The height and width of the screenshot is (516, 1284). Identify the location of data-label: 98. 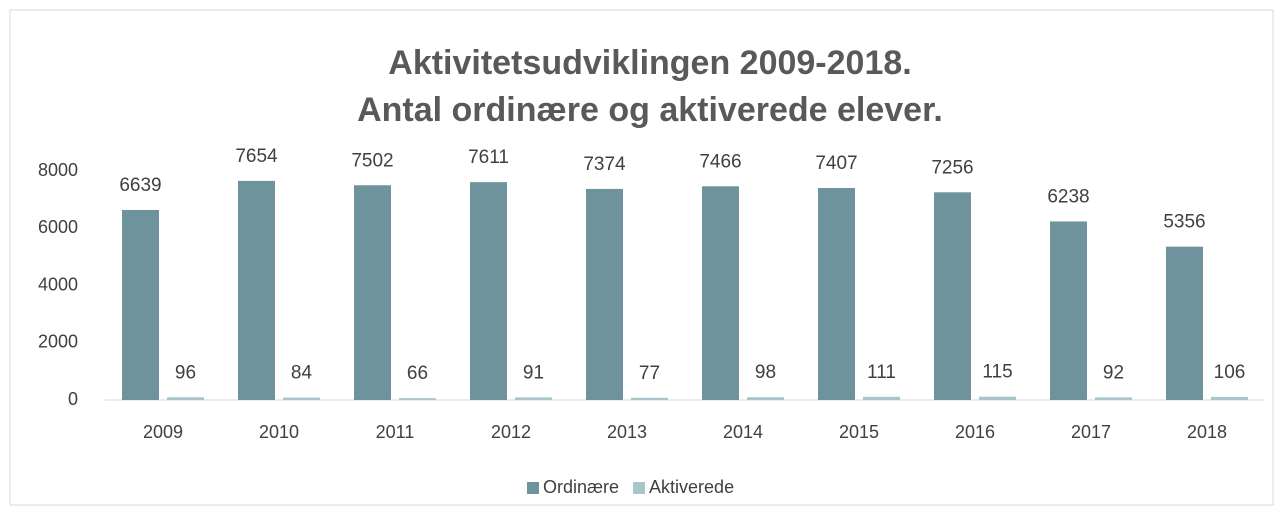
(765, 372).